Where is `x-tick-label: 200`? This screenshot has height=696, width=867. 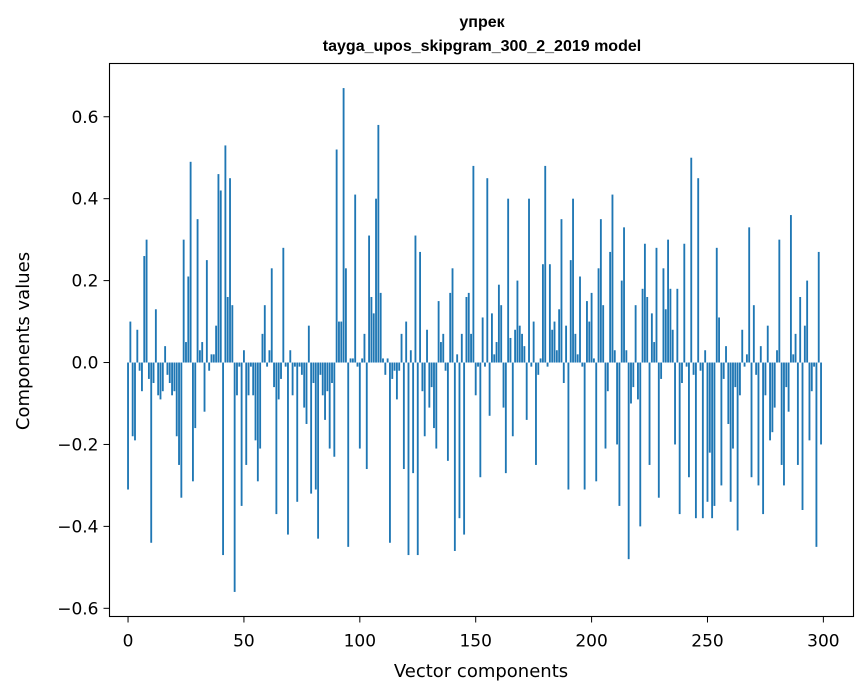 x-tick-label: 200 is located at coordinates (591, 642).